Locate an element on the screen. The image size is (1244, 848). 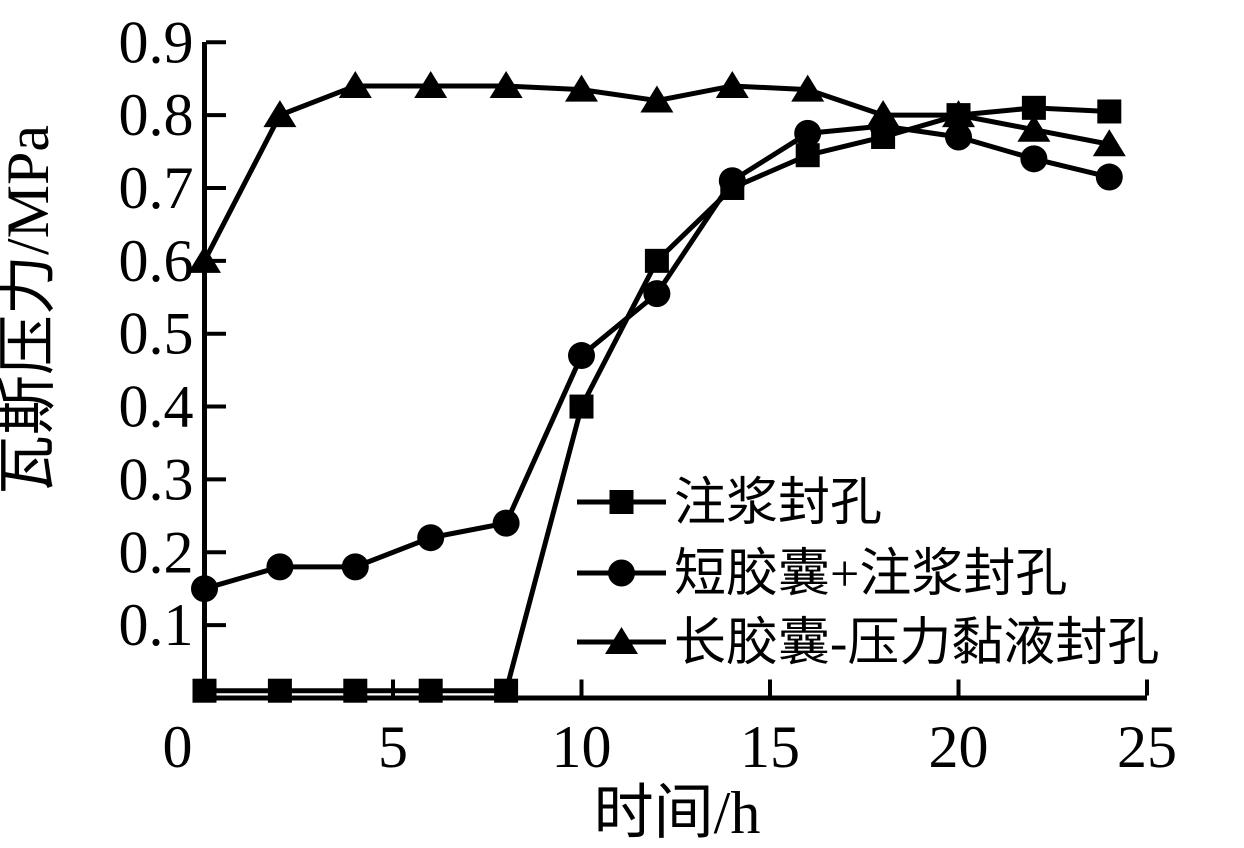
y-axis-ticks: 0.1 0.2 0.30.4 0.5 0.6 0.7 0.8 0.9 is located at coordinates (172, 333).